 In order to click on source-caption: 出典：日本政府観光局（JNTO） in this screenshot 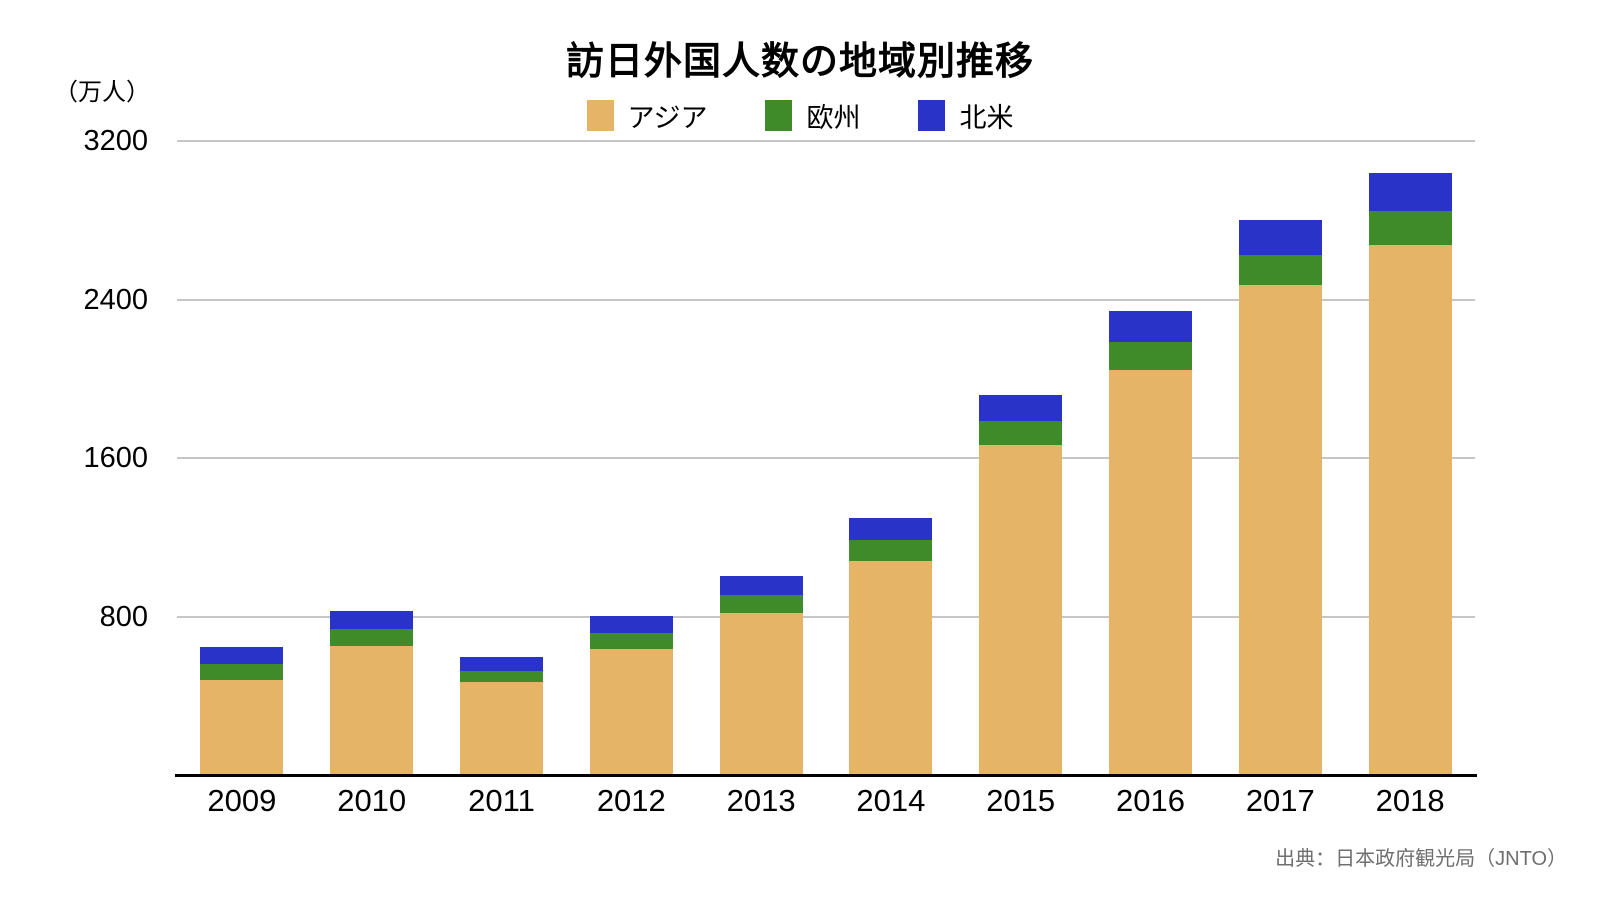, I will do `click(1421, 859)`.